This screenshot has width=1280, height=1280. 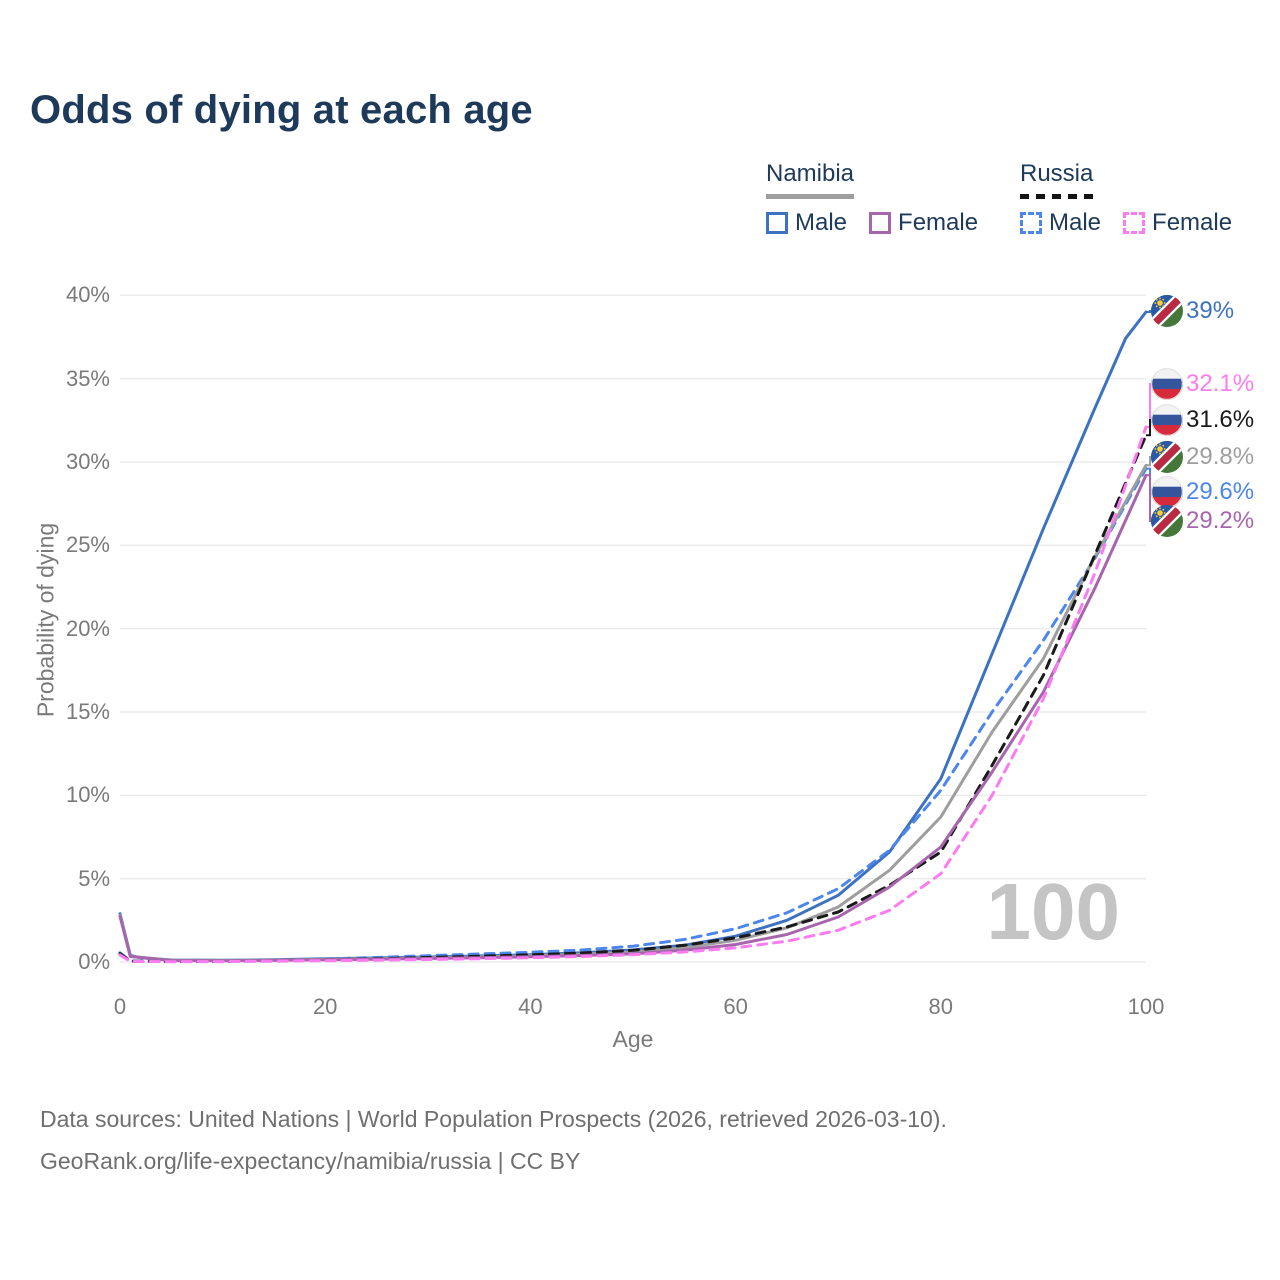 I want to click on end-value-russia-male: 29.6%, so click(x=1220, y=491).